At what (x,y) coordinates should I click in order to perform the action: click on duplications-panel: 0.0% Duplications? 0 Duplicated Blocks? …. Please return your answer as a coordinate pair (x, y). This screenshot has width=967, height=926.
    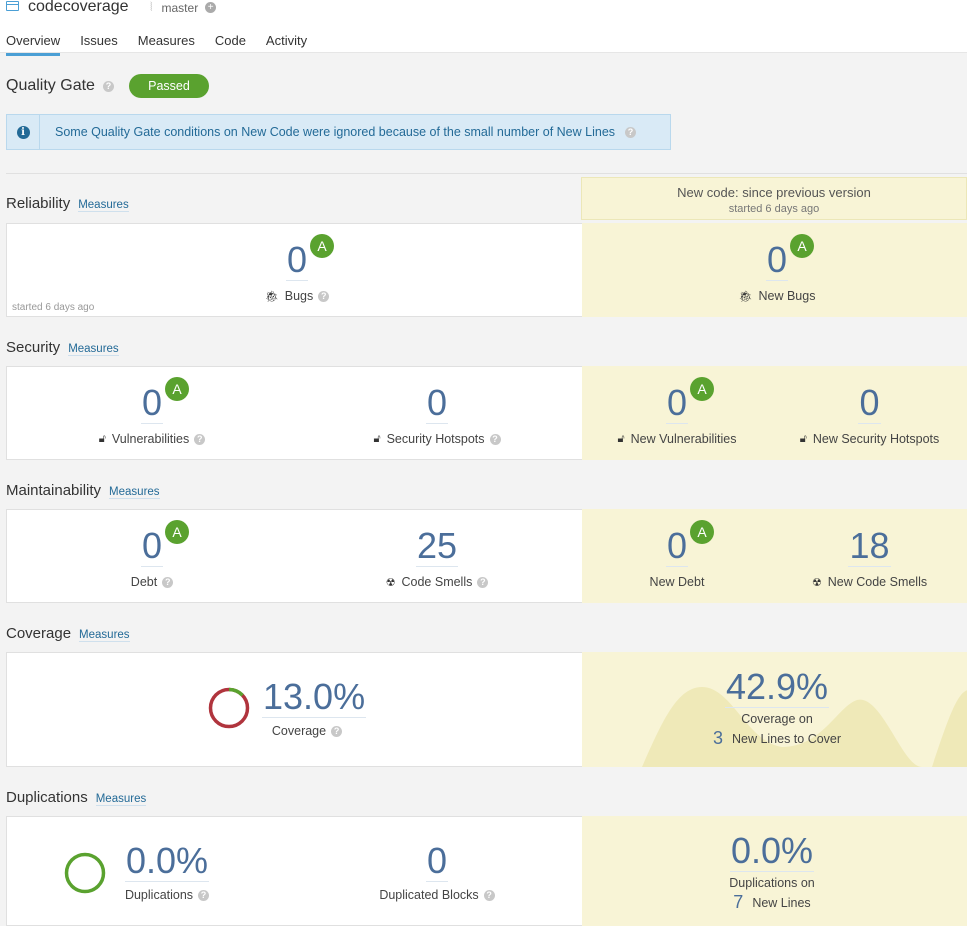
    Looking at the image, I should click on (486, 871).